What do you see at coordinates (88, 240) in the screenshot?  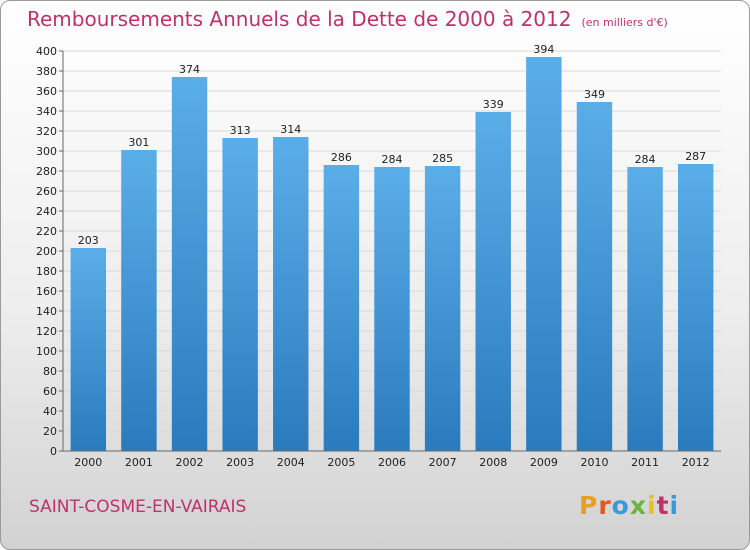 I see `bar-value-label: 203` at bounding box center [88, 240].